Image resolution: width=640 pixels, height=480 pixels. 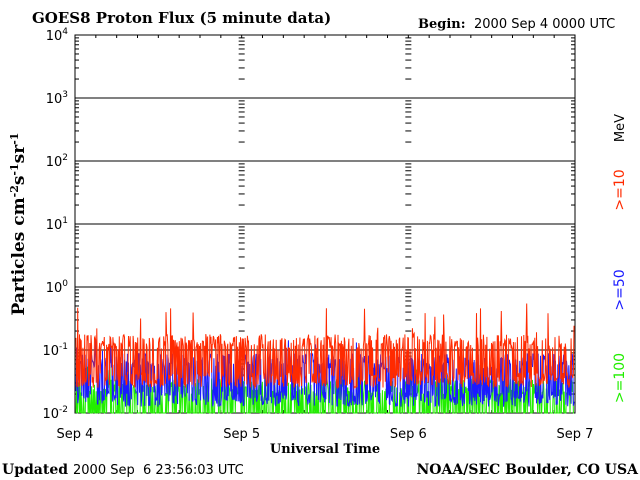 What do you see at coordinates (18, 224) in the screenshot?
I see `y-axis-label: Particles cm-2s-1sr-1` at bounding box center [18, 224].